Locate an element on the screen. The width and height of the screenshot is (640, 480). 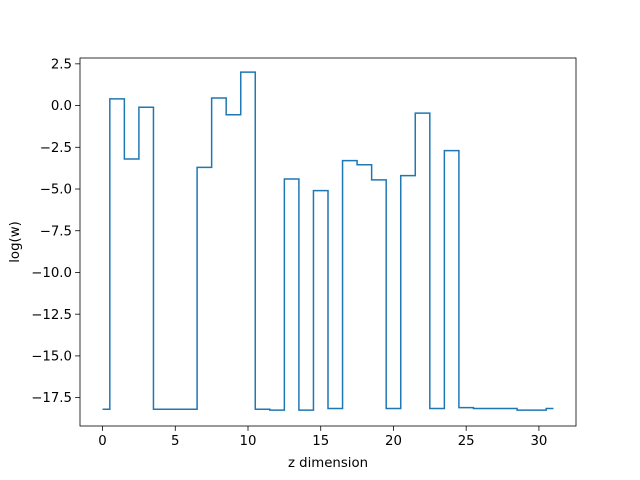
x-tick-label: 0 is located at coordinates (102, 441).